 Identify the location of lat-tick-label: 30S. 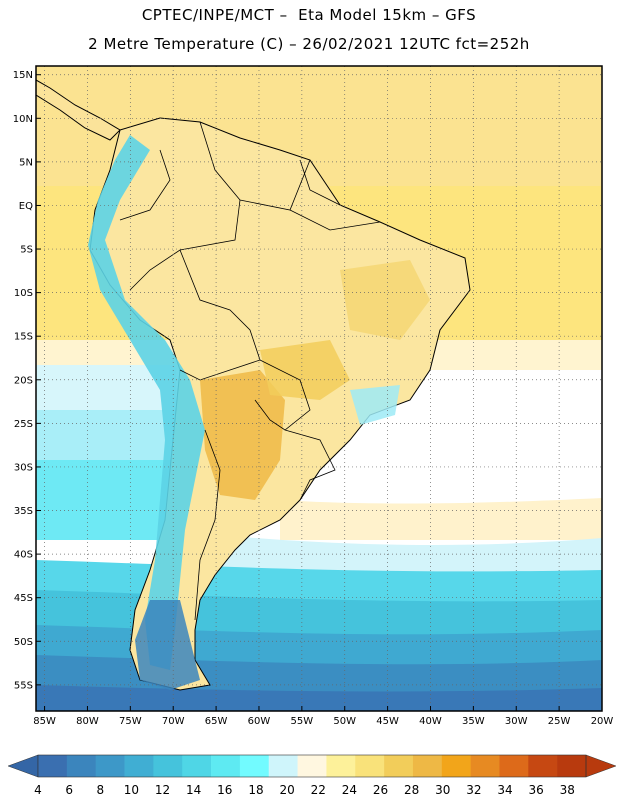
(23, 467).